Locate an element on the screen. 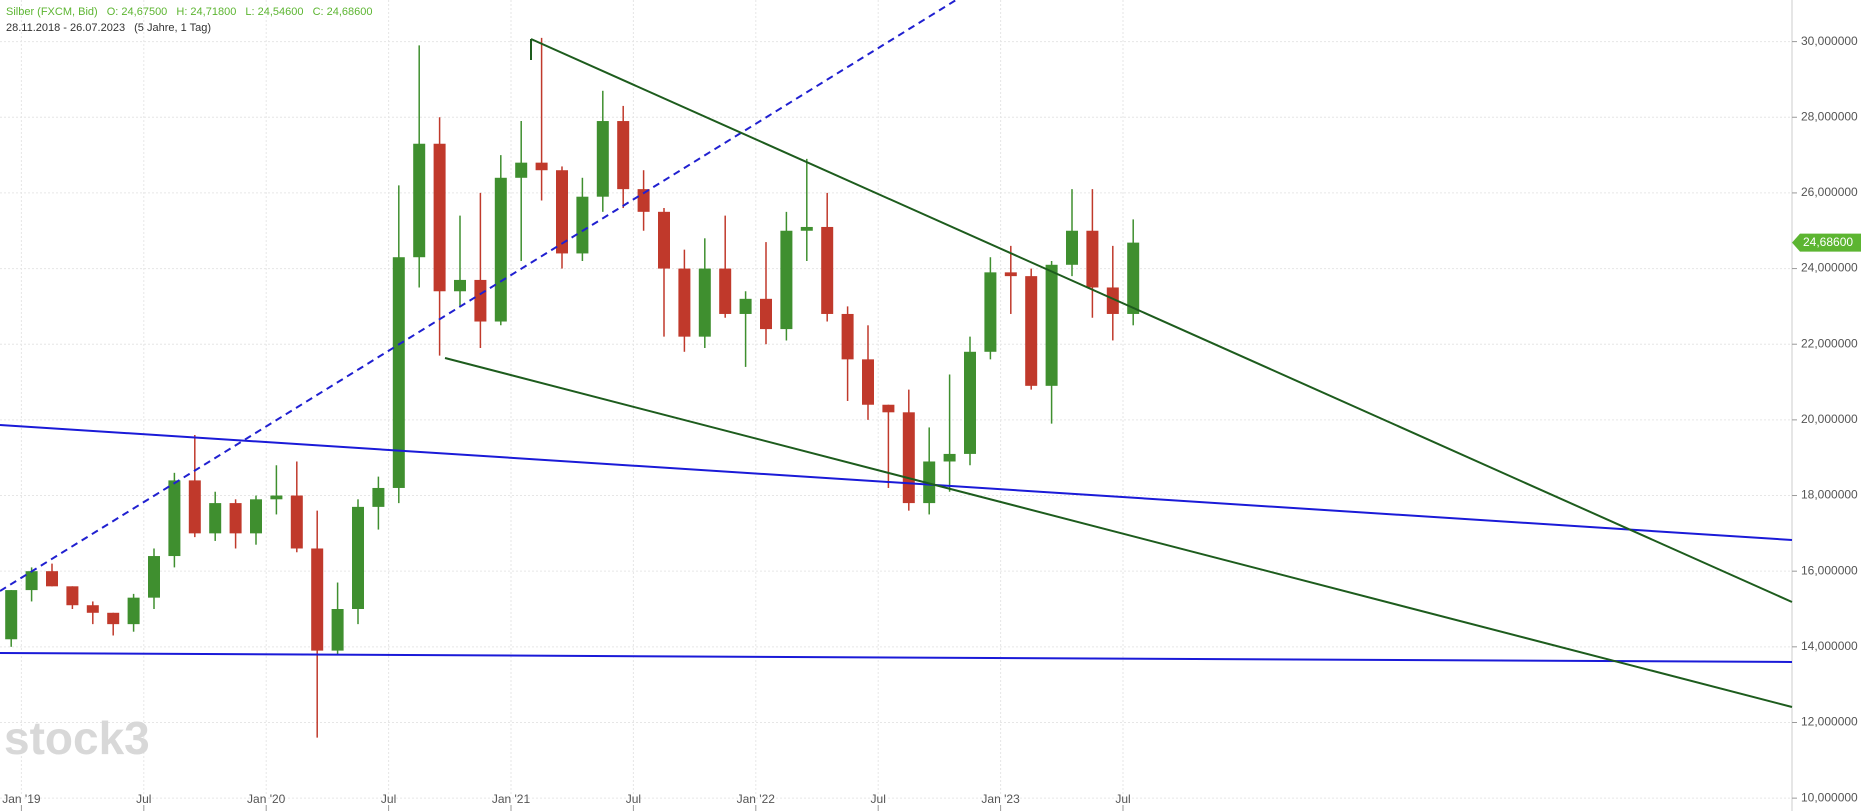 Image resolution: width=1861 pixels, height=811 pixels. y-tick-label: 16,000000 is located at coordinates (1829, 570).